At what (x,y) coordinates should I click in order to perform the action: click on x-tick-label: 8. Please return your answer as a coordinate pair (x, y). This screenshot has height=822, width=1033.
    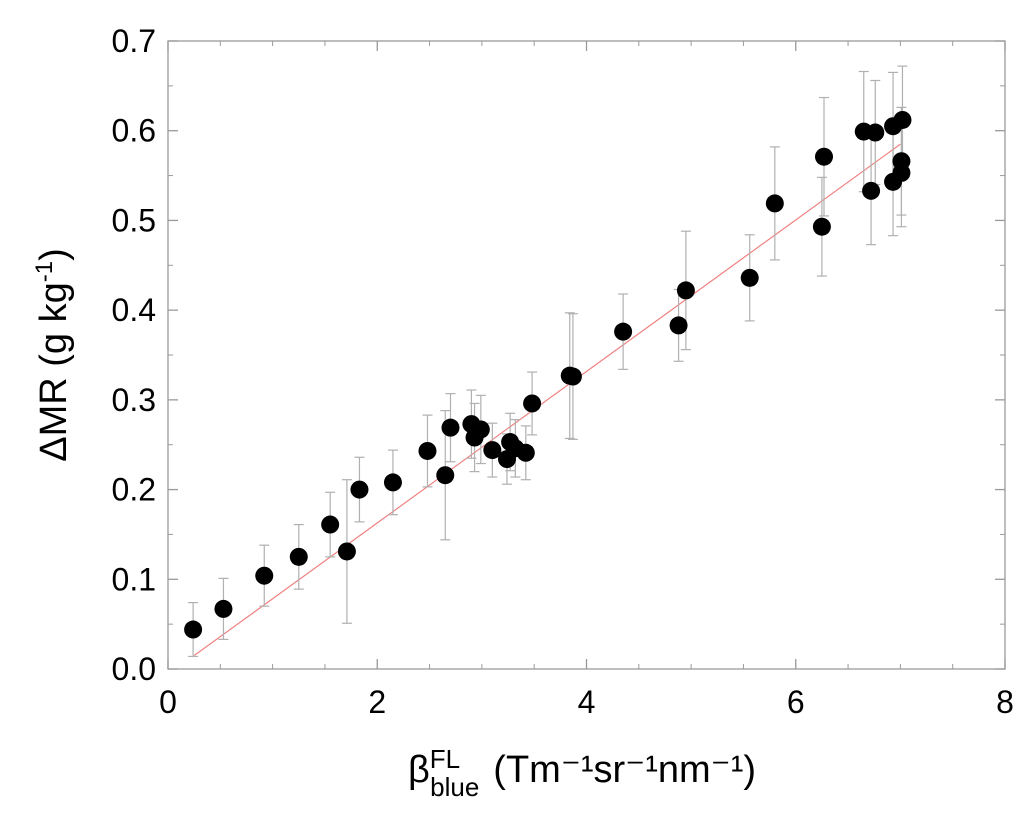
    Looking at the image, I should click on (1005, 702).